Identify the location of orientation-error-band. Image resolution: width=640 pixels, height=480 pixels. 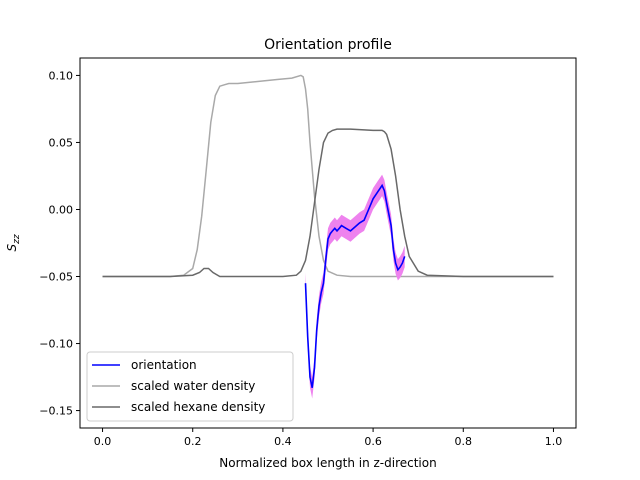
(355, 286).